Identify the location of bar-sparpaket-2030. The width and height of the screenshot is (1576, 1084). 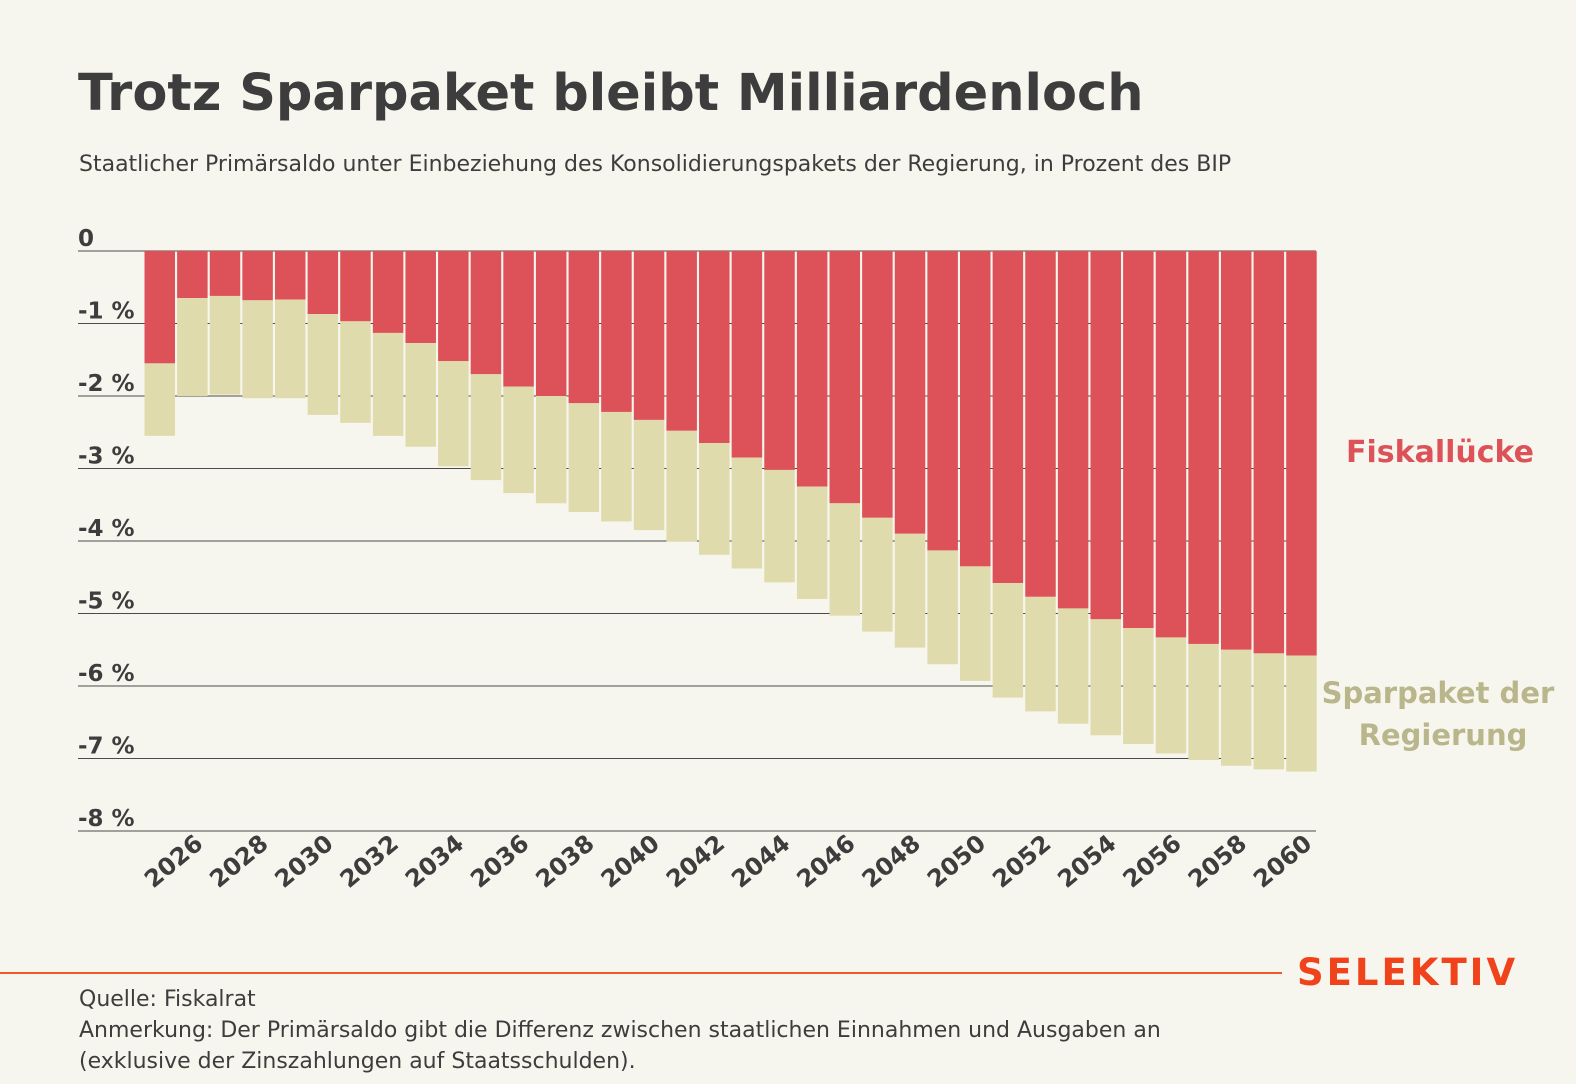
(323, 364).